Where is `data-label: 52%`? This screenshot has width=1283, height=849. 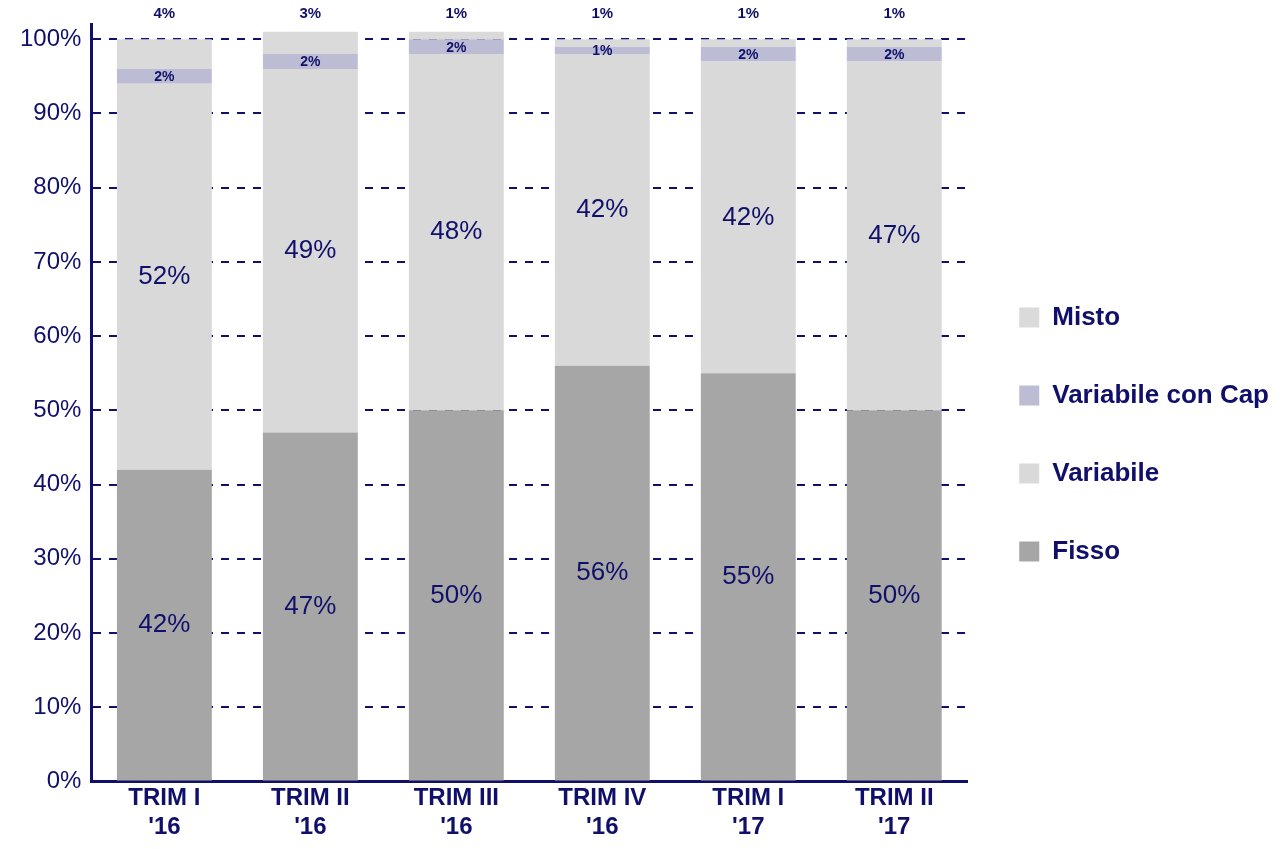 data-label: 52% is located at coordinates (164, 274).